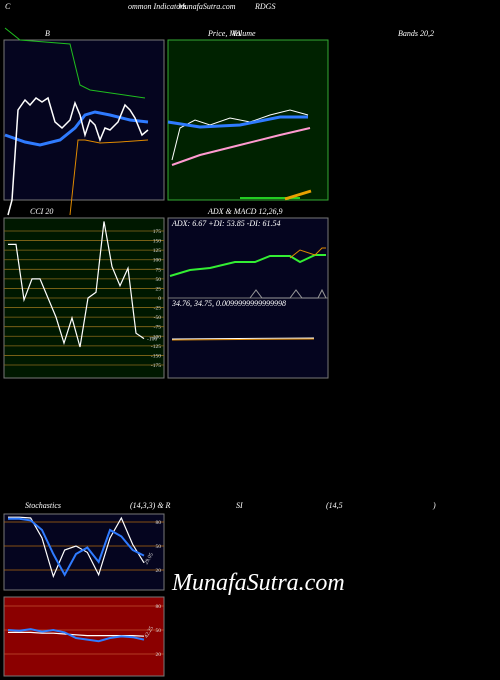  I want to click on panel-label: ), so click(434, 505).